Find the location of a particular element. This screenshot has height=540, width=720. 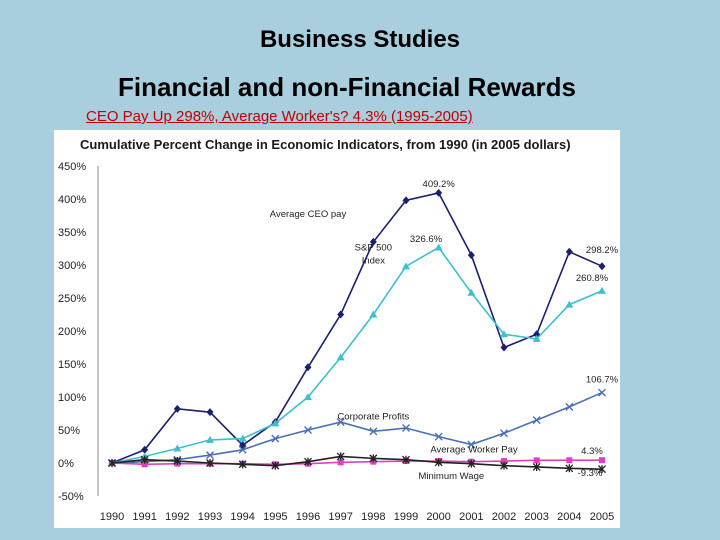

annotation-label: Minimum Wage is located at coordinates (452, 476).